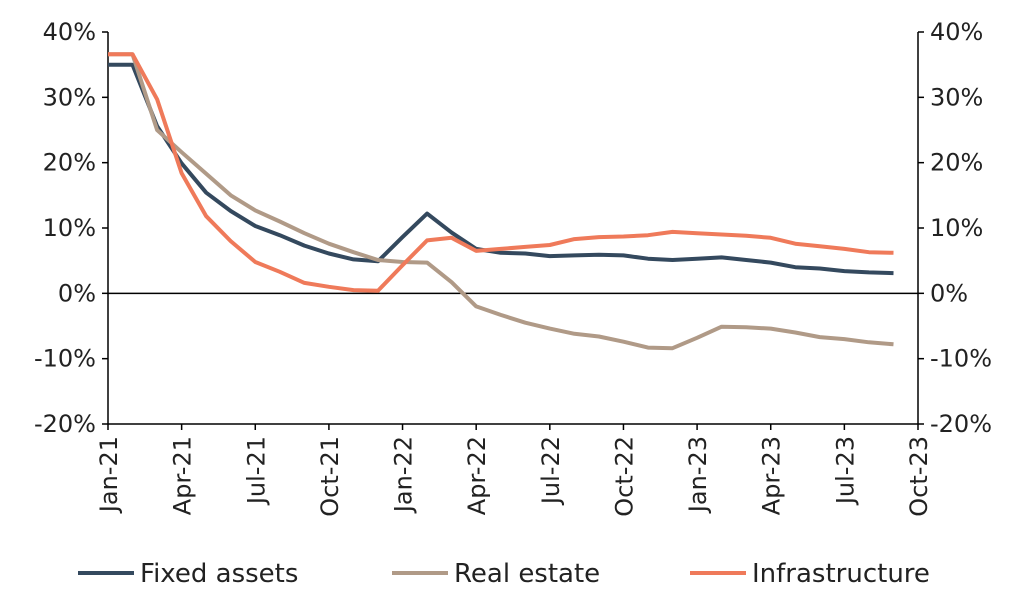  Describe the element at coordinates (183, 475) in the screenshot. I see `x-tick-label: Apr-21` at that location.